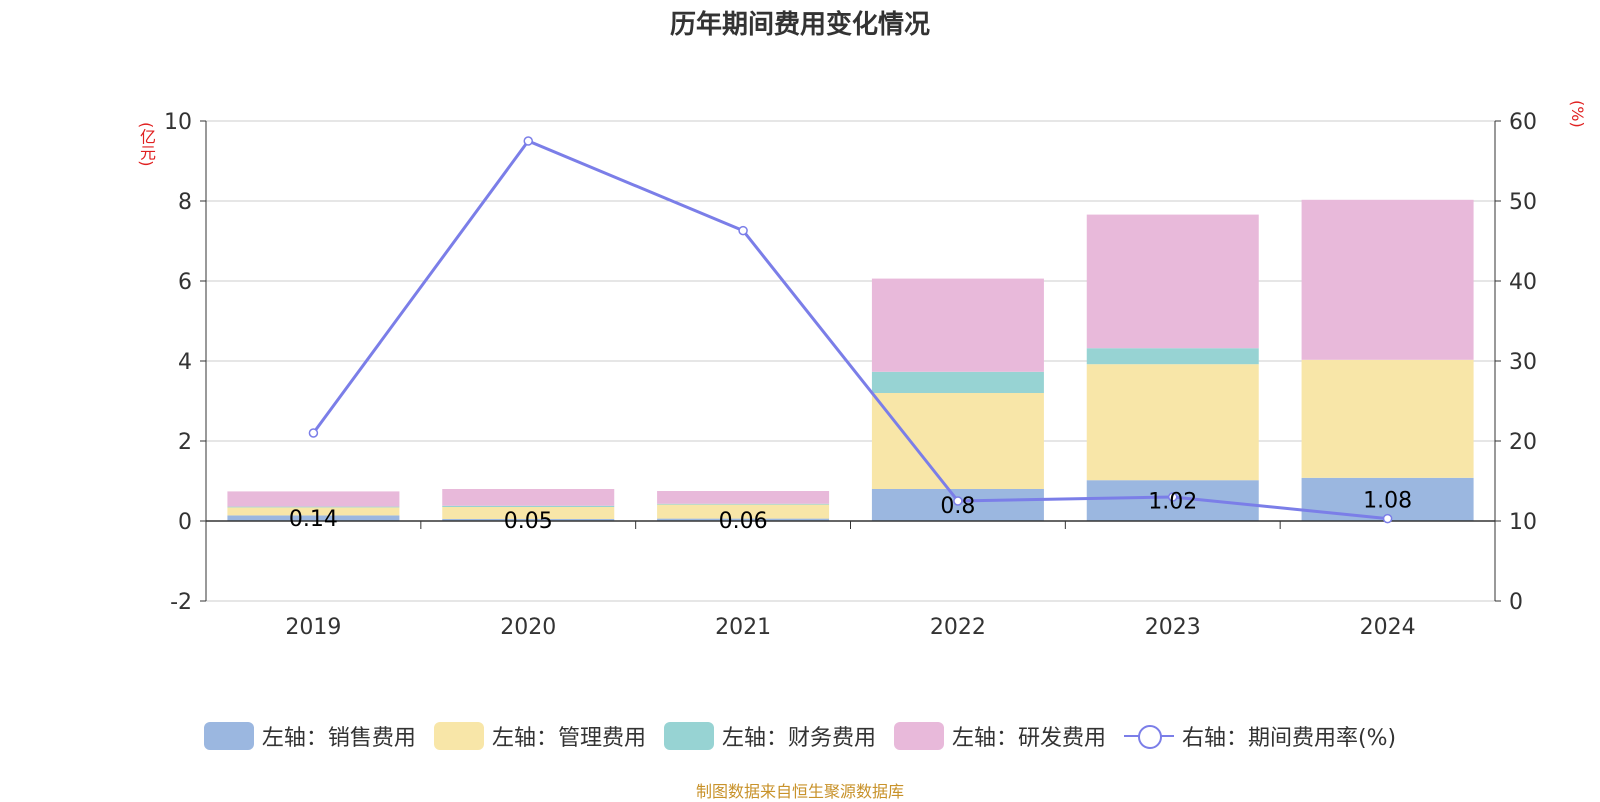  What do you see at coordinates (1523, 362) in the screenshot?
I see `right-tick-label: 30` at bounding box center [1523, 362].